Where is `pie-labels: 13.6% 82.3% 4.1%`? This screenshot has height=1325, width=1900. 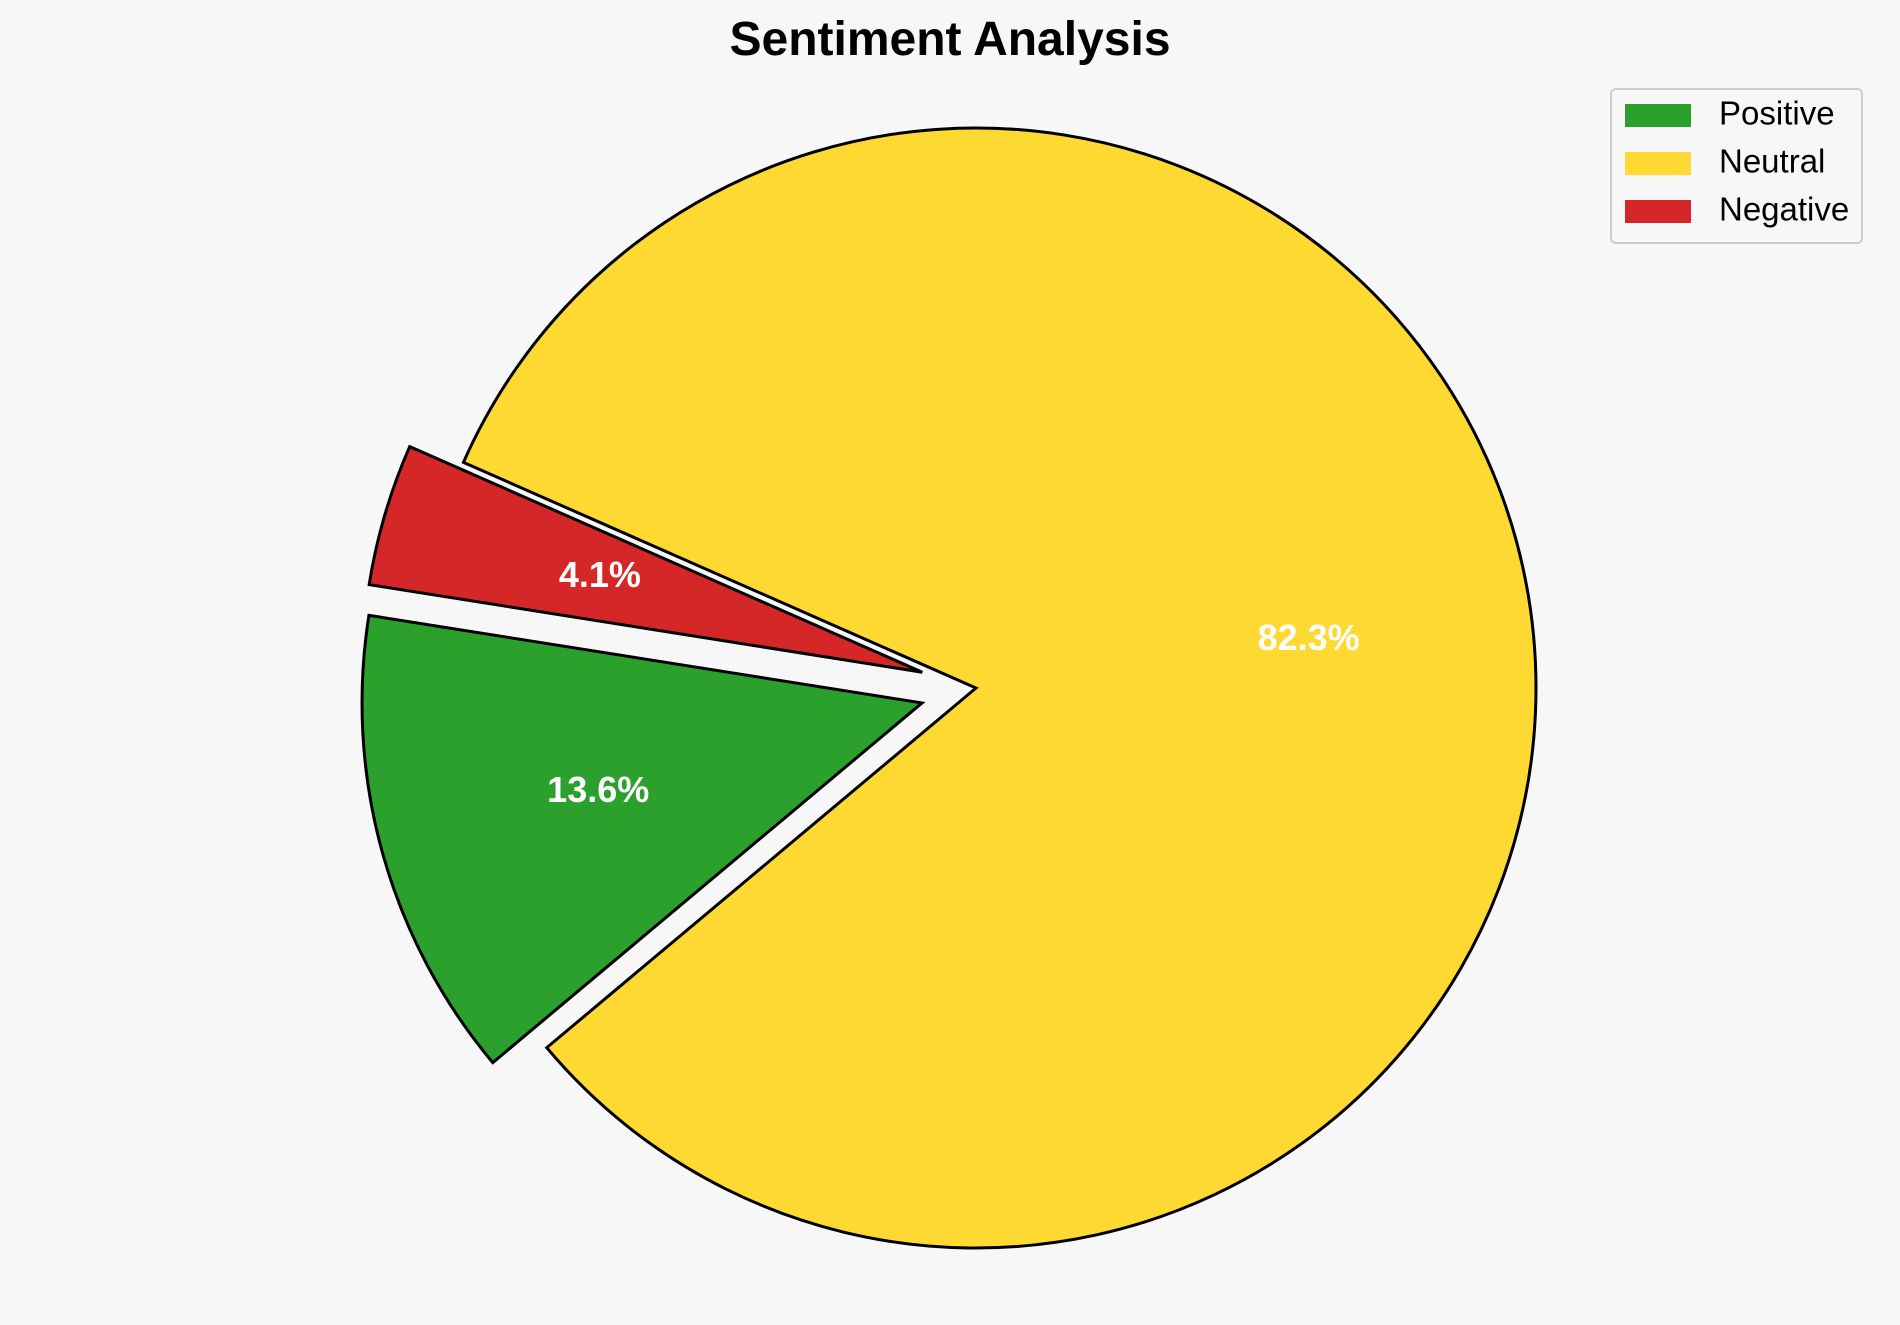
pie-labels: 13.6% 82.3% 4.1% is located at coordinates (953, 682).